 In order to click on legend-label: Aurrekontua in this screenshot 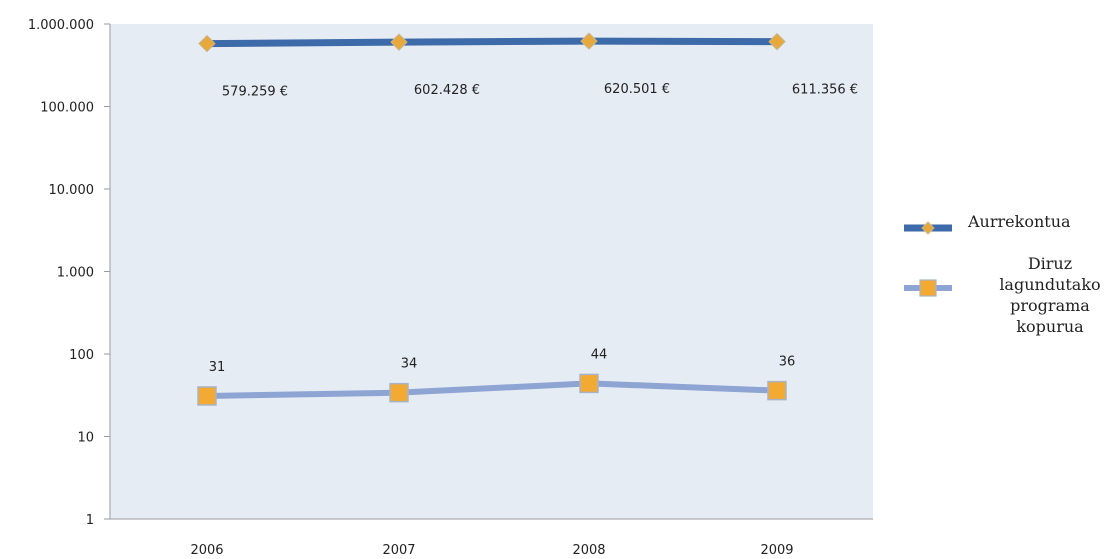, I will do `click(1019, 221)`.